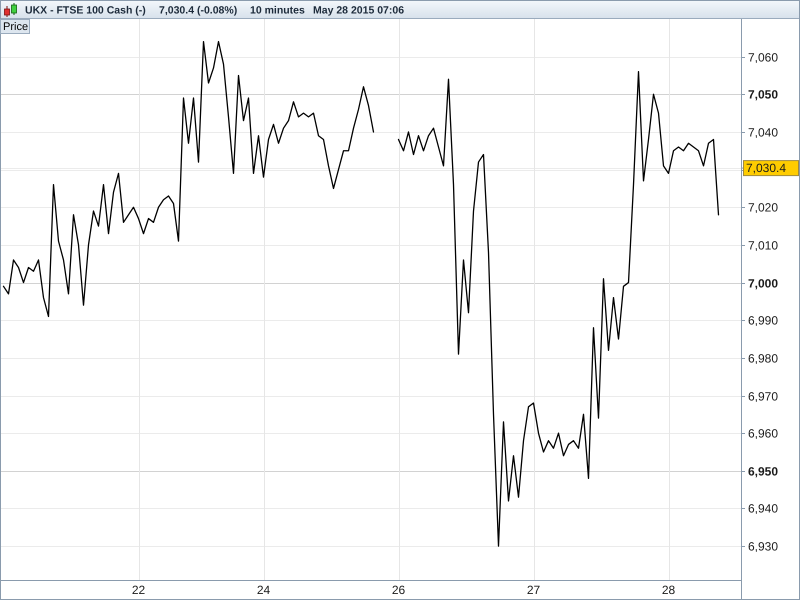 This screenshot has width=800, height=600. I want to click on chart-subtitle: 7,030.4 (-0.08%), so click(198, 10).